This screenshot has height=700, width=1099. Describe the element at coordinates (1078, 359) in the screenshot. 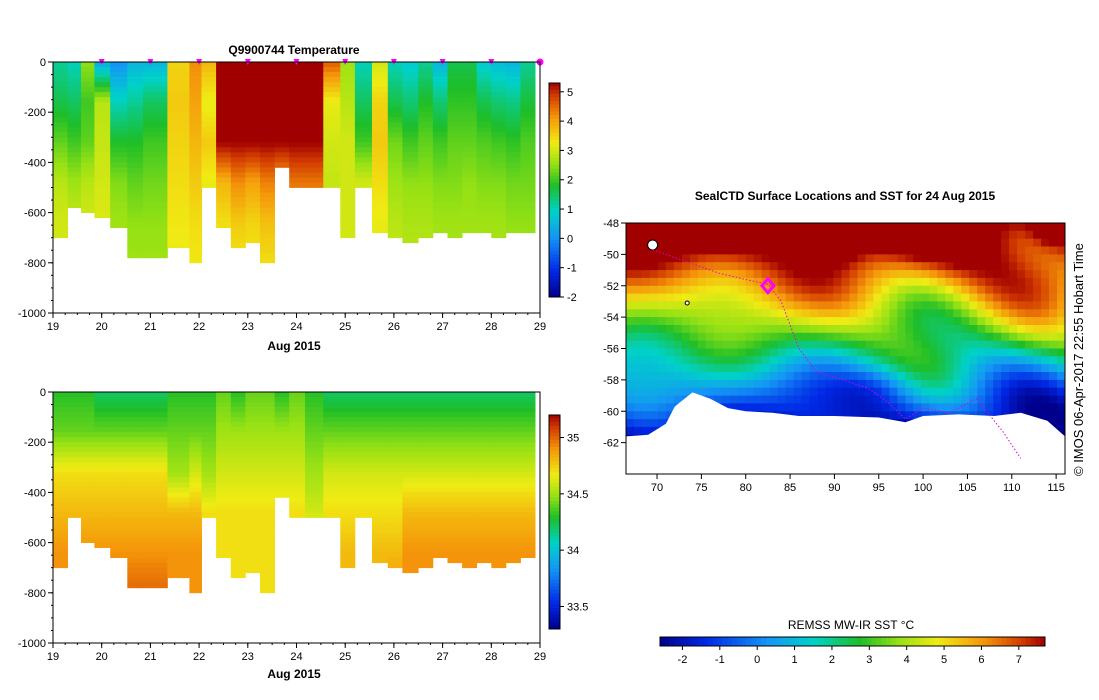

I see `imos-credit: © IMOS 06-Apr-2017 22:55 Hobart Time` at that location.